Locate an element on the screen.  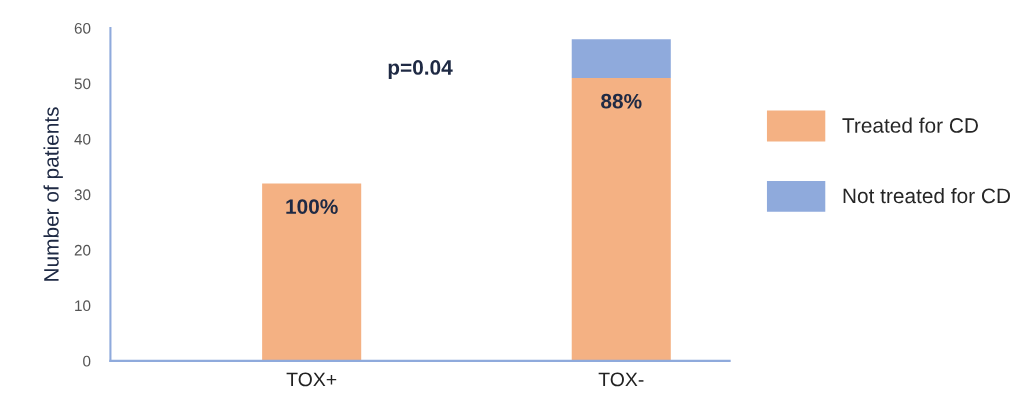
y-axis-title: Number of patients is located at coordinates (53, 194).